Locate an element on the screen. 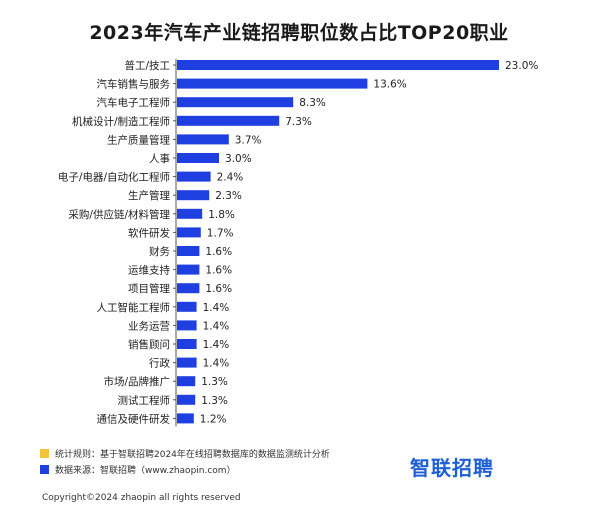 The height and width of the screenshot is (513, 600). note-source: 数据来源：智联招聘（www.zhaopin.com） is located at coordinates (185, 469).